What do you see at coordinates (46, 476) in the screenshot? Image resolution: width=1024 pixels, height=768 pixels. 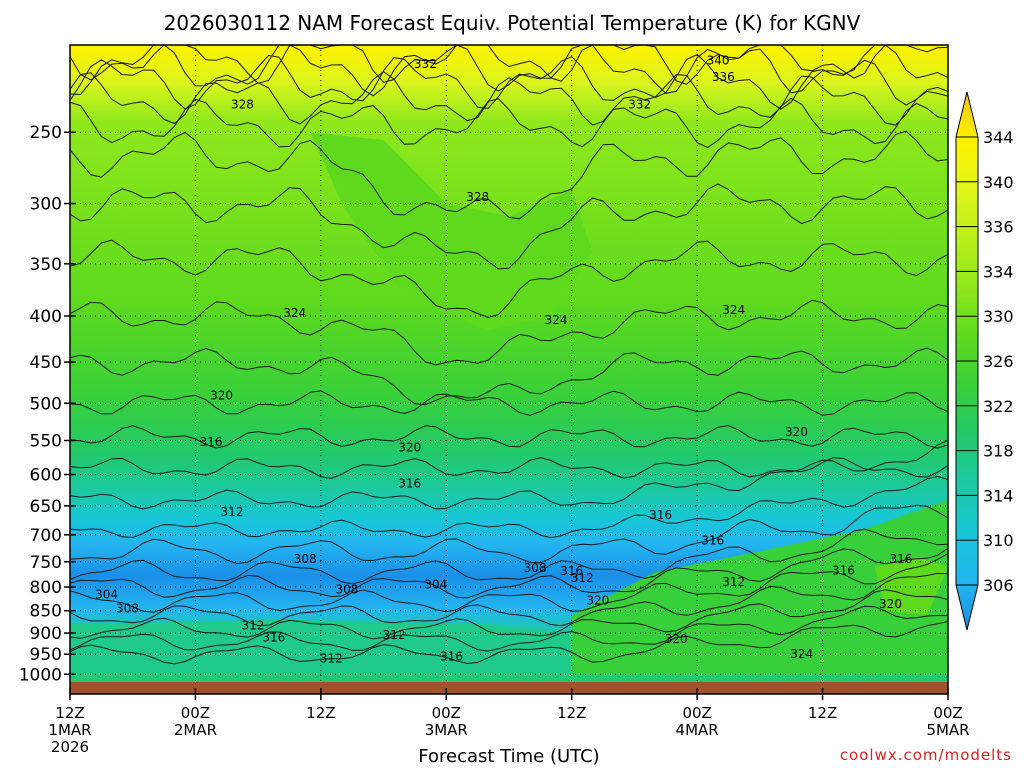 I see `y-tick-label: 600` at bounding box center [46, 476].